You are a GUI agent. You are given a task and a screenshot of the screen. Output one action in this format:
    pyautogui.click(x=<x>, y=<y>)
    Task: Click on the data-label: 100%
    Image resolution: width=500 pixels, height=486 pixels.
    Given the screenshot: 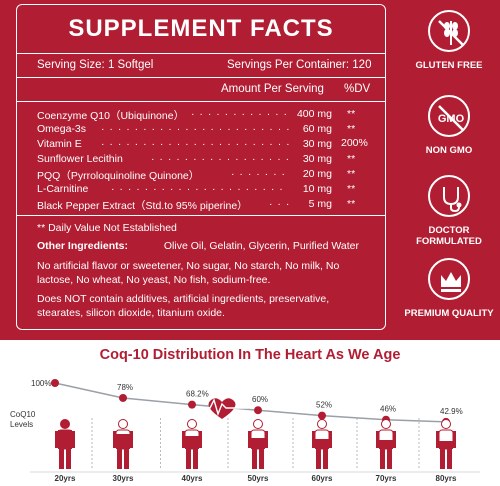 What is the action you would take?
    pyautogui.click(x=41, y=383)
    